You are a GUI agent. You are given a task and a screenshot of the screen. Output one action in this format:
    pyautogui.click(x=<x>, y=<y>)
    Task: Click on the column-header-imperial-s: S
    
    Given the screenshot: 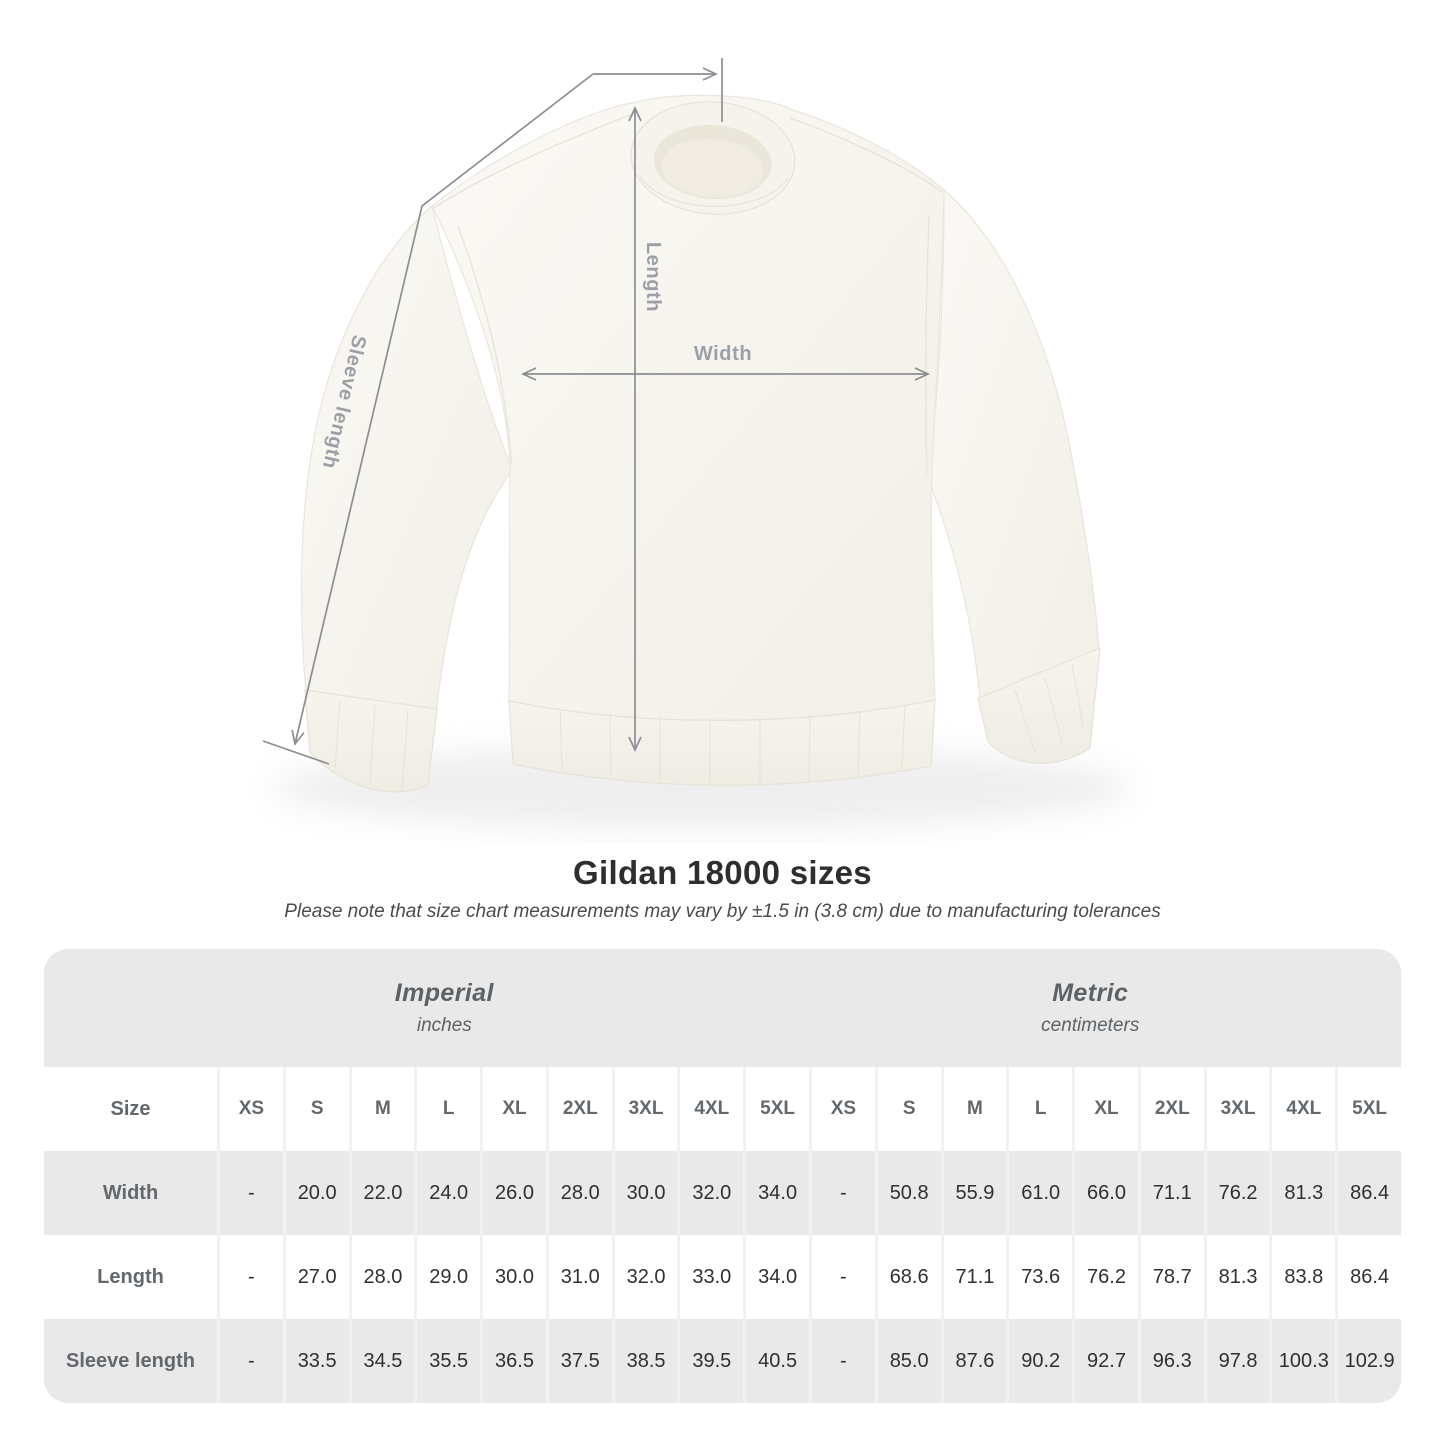 What is the action you would take?
    pyautogui.click(x=315, y=1109)
    